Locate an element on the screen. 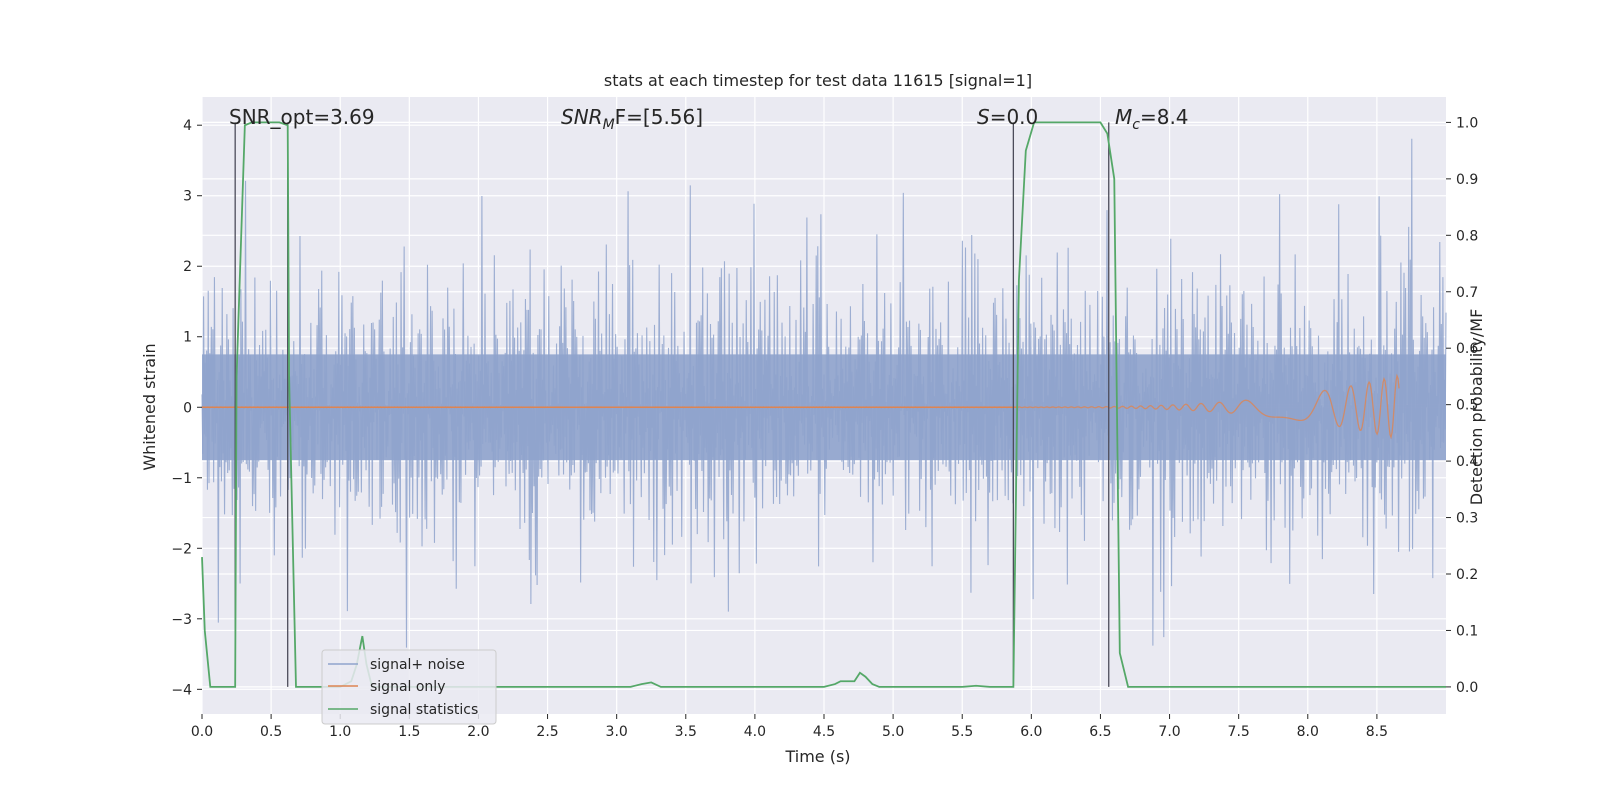 The height and width of the screenshot is (800, 1600). legend-box is located at coordinates (409, 687).